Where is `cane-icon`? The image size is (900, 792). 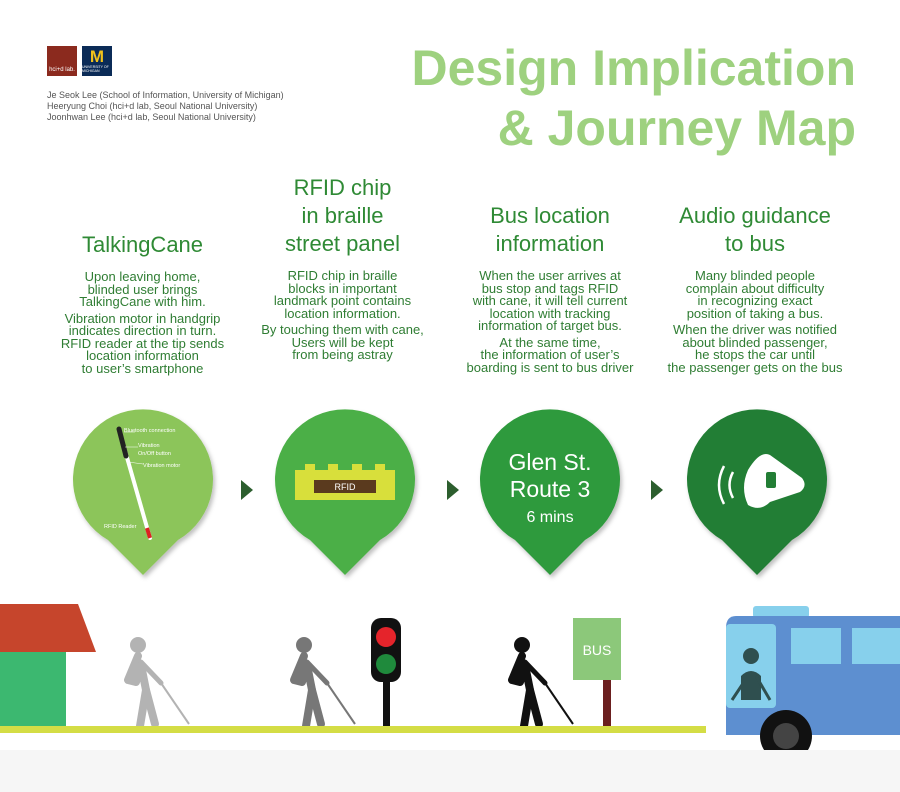 cane-icon is located at coordinates (134, 483).